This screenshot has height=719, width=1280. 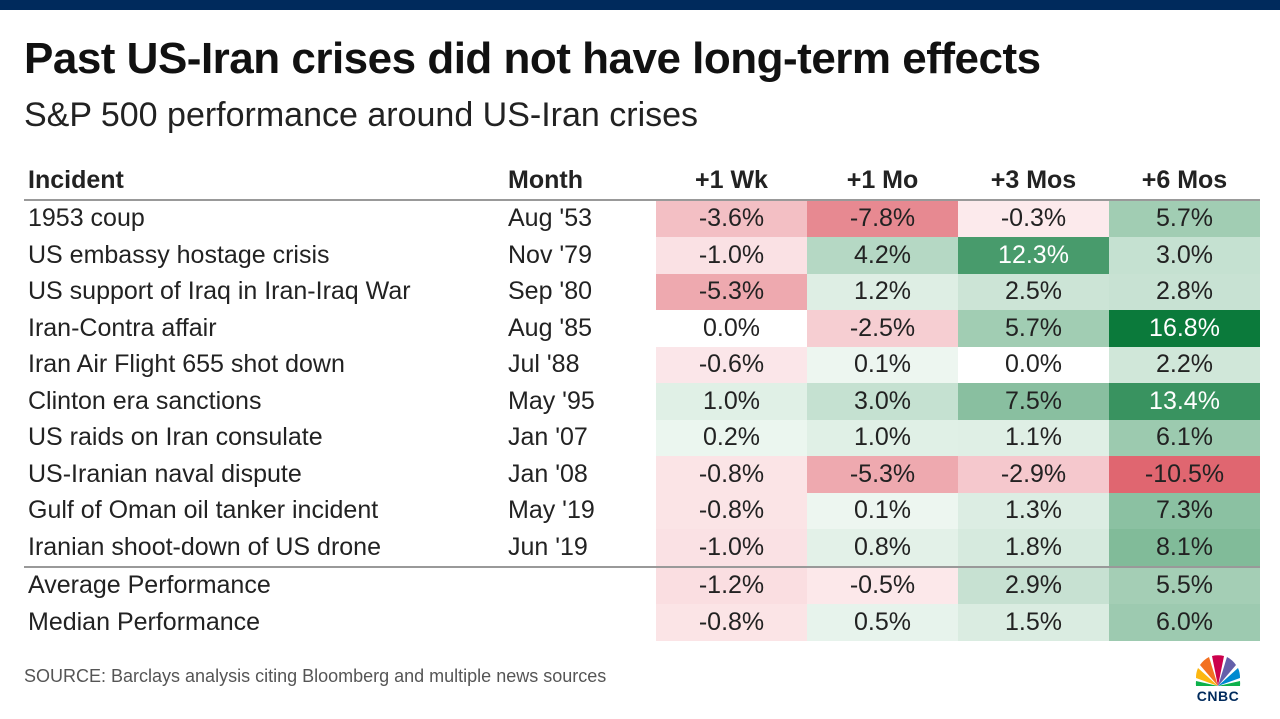 What do you see at coordinates (550, 254) in the screenshot?
I see `month-cell: Nov '79` at bounding box center [550, 254].